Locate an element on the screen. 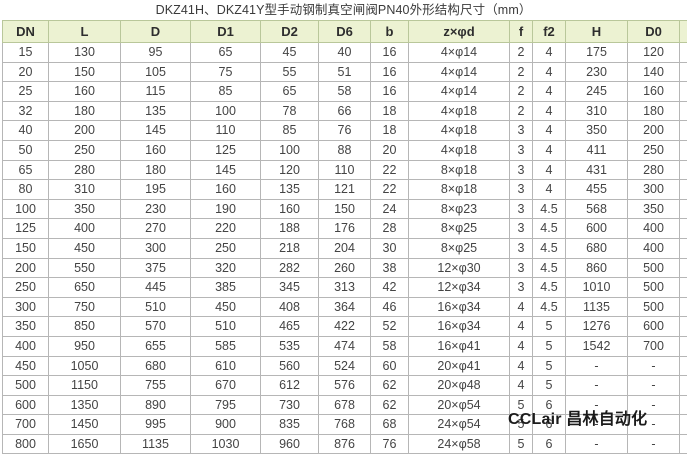 The width and height of the screenshot is (687, 454). cell-z--d: 20×φ48 is located at coordinates (459, 386).